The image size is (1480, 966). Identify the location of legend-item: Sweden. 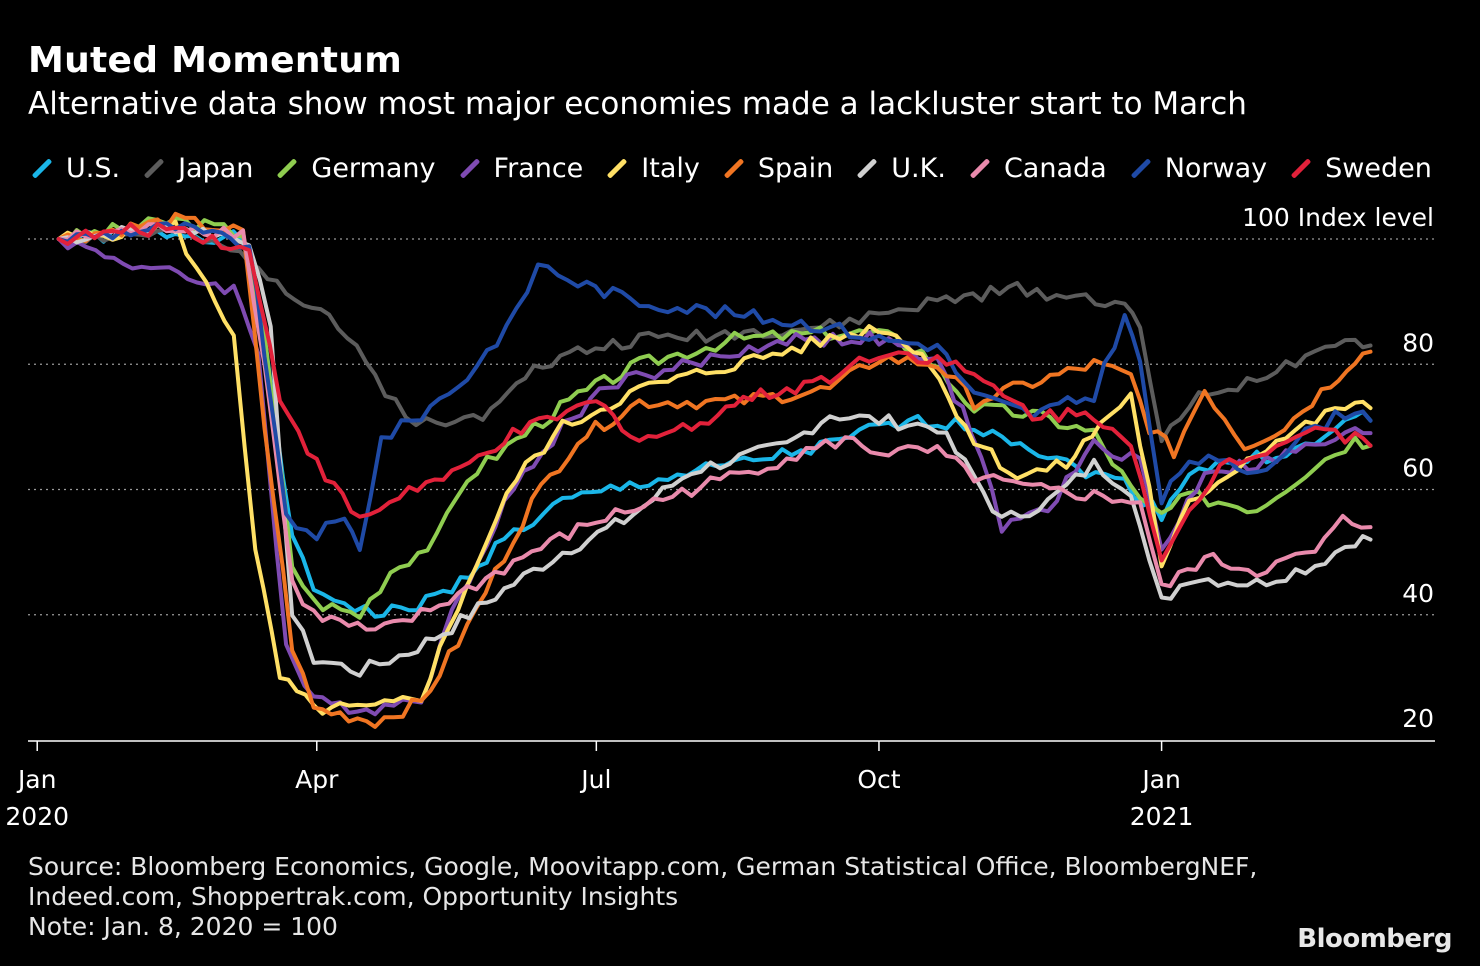
(1360, 168).